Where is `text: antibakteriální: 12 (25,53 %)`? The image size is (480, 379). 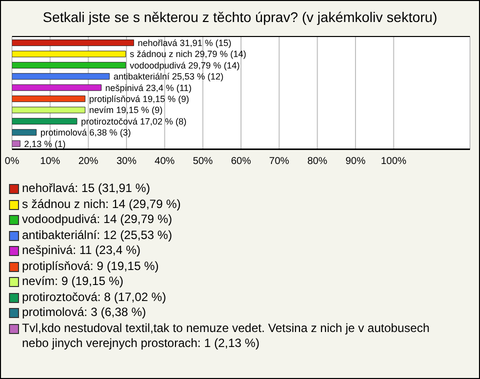
text: antibakteriální: 12 (25,53 %) is located at coordinates (97, 235).